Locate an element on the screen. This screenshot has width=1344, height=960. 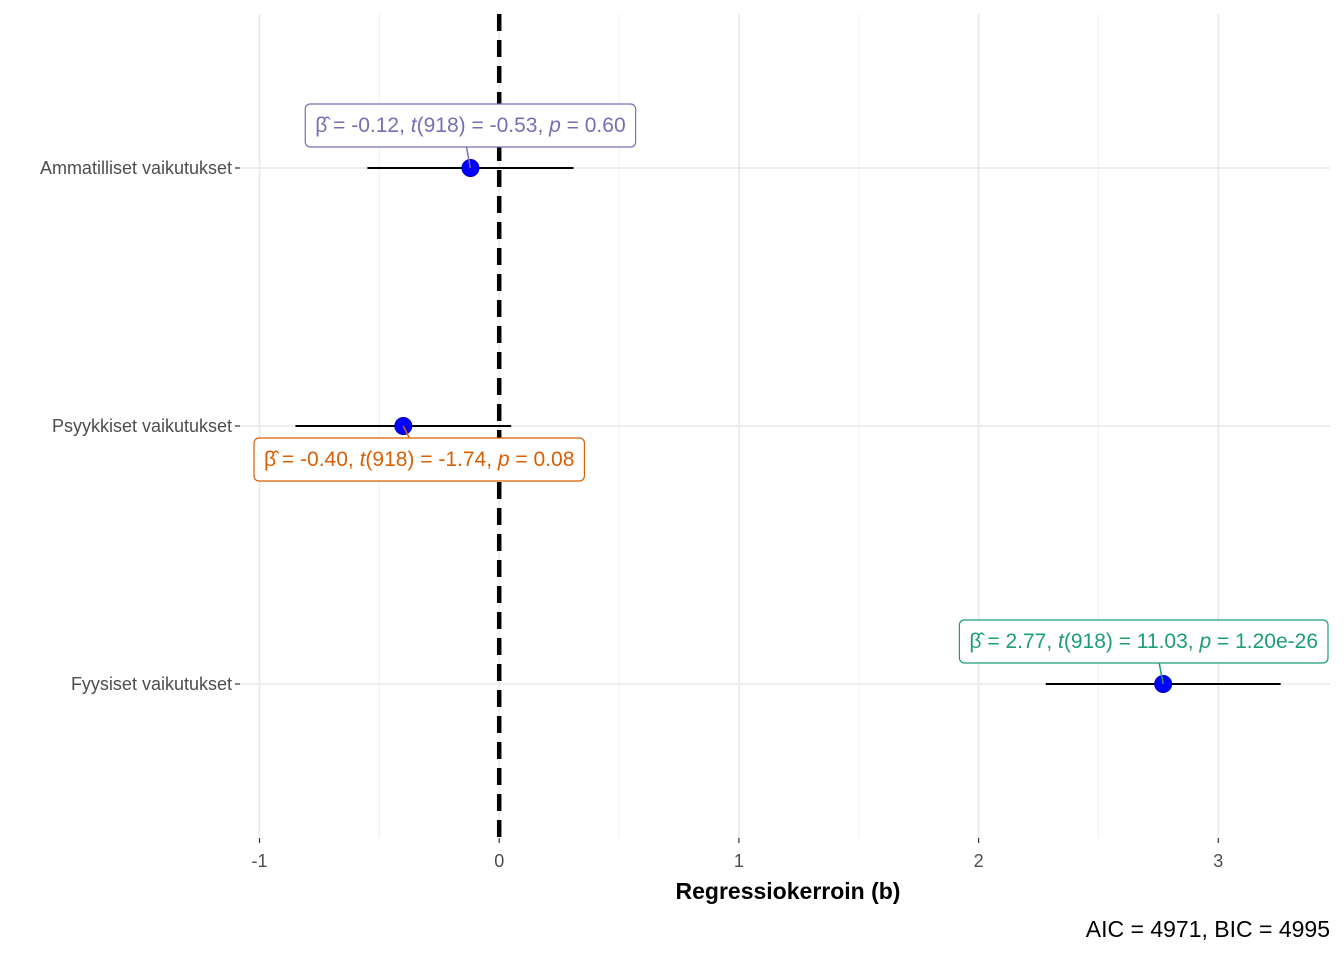
annotation-segment: = -0.40, is located at coordinates (317, 459).